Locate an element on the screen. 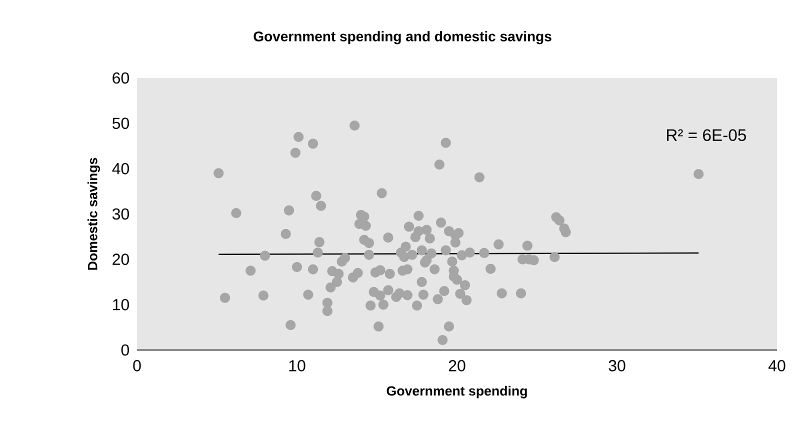 The height and width of the screenshot is (435, 805). x-tick-label: 40 is located at coordinates (777, 366).